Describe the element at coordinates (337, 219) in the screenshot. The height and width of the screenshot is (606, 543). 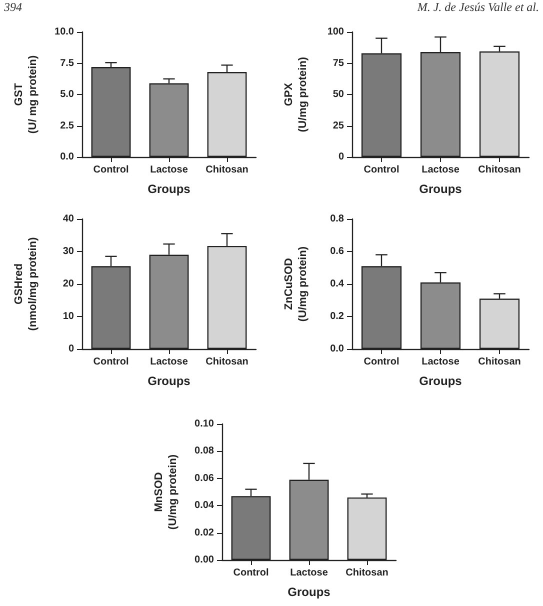
I see `y-tick-label: 0.8` at that location.